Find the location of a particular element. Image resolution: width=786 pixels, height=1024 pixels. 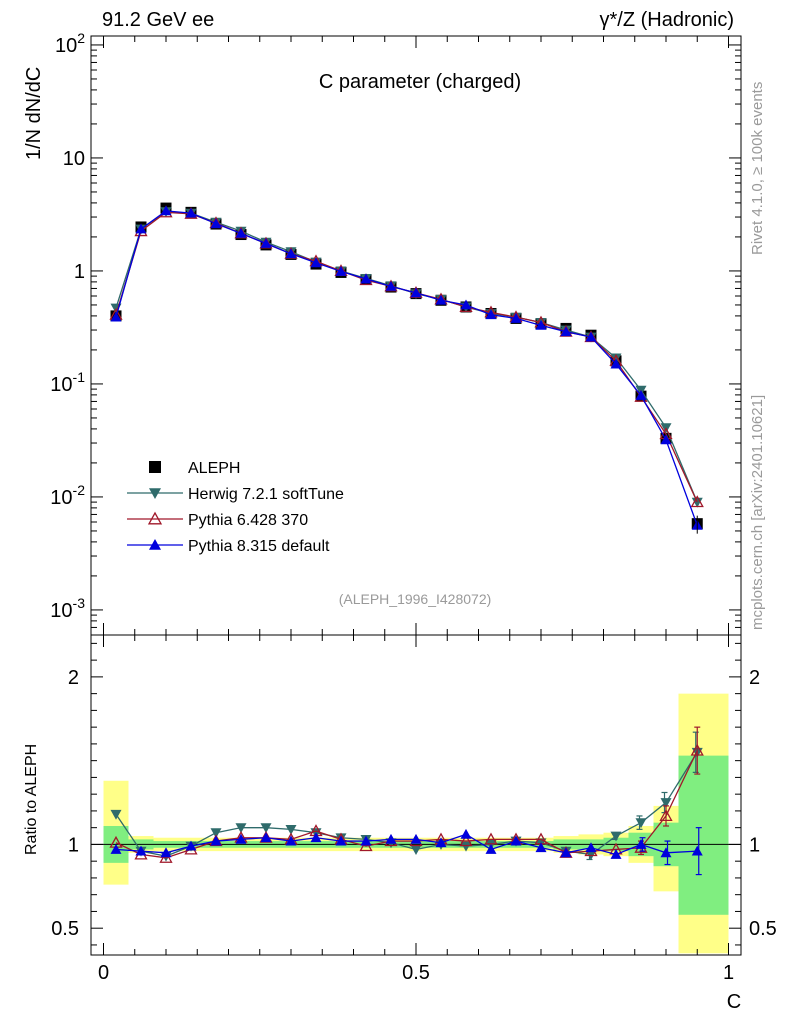

analysis-id-label: (ALEPH_1996_I428072) is located at coordinates (415, 599).